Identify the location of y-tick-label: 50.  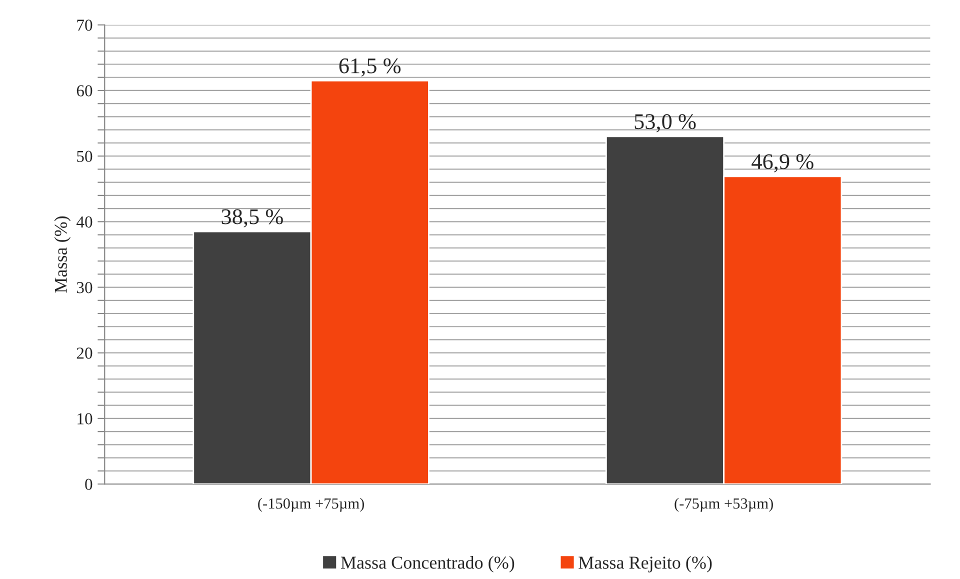
(84, 156).